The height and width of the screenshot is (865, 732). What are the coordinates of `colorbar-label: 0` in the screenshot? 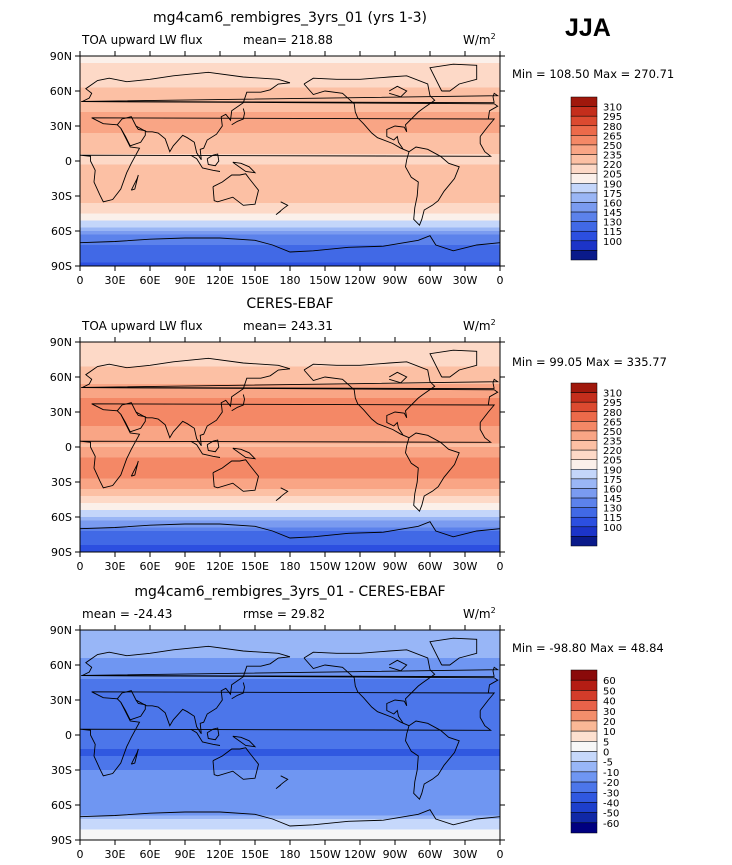 It's located at (606, 753).